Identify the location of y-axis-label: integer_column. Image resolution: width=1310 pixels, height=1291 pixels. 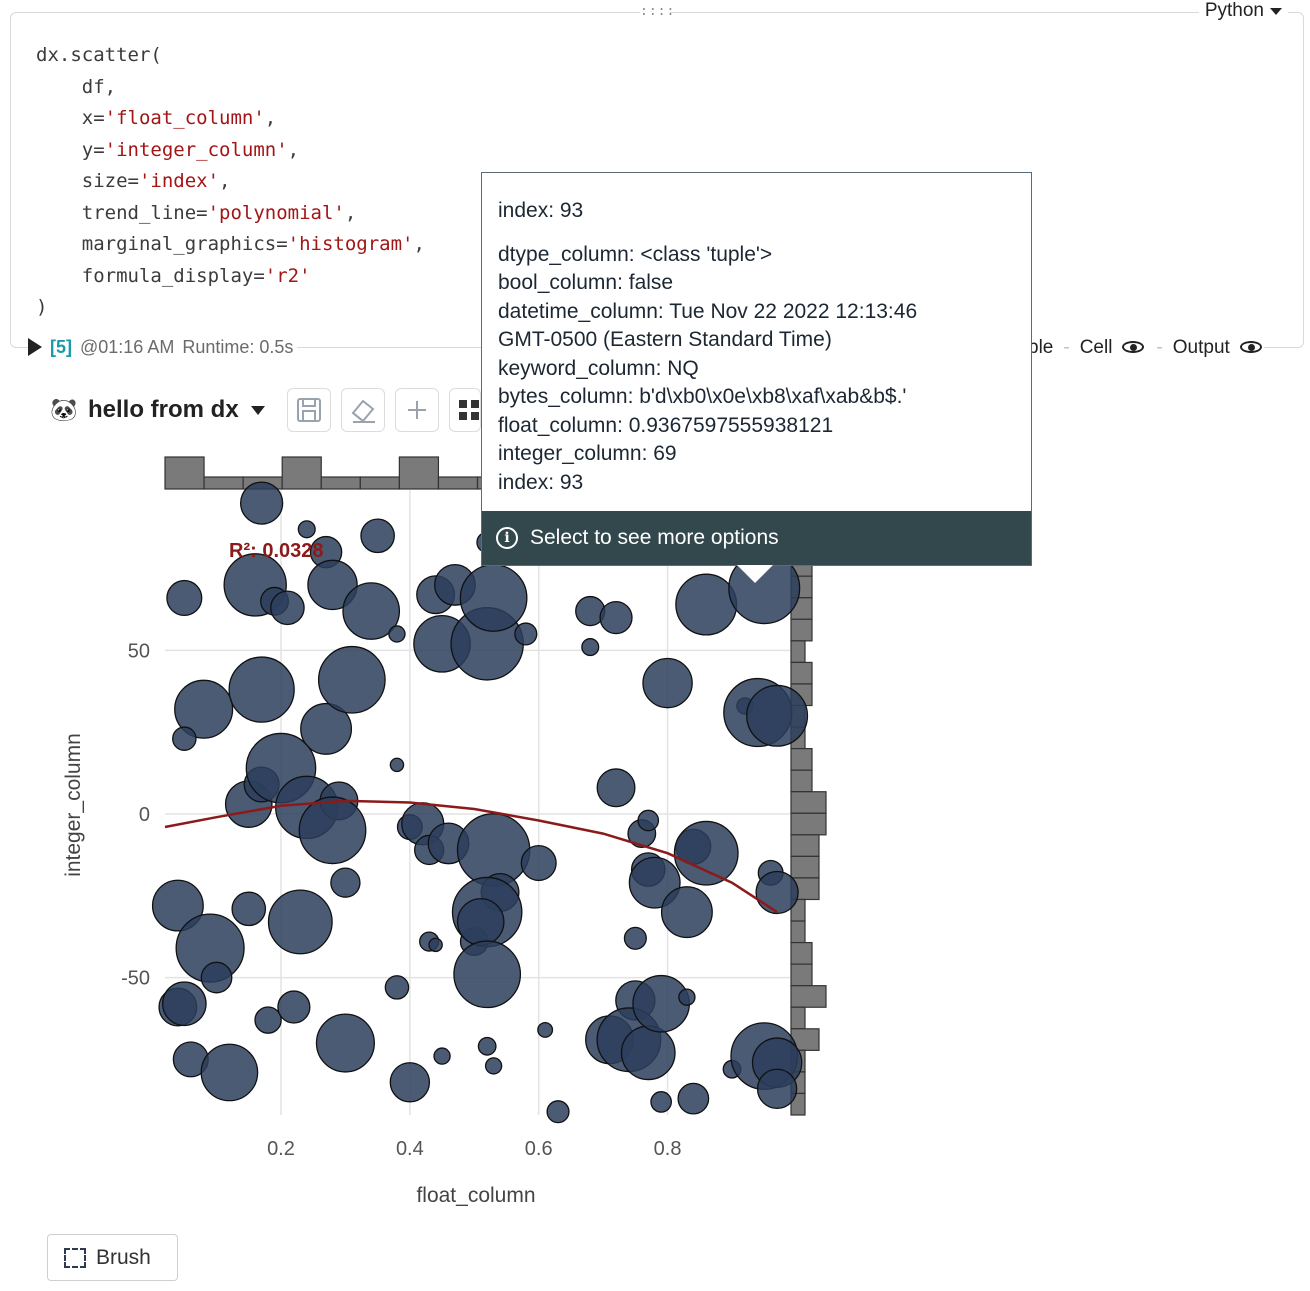
(73, 805).